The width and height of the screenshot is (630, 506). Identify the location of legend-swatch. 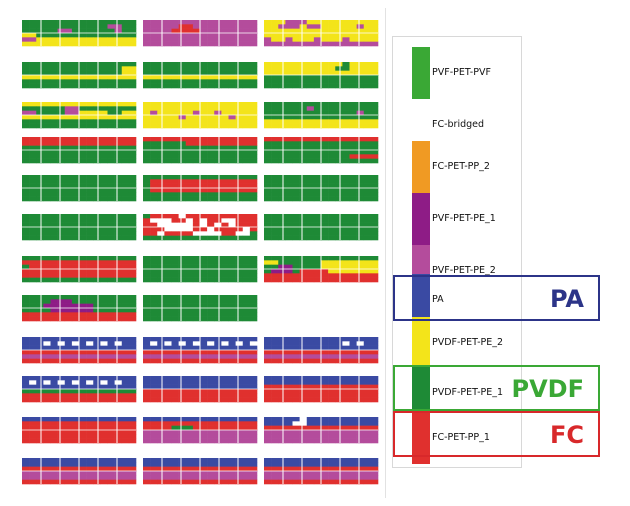
(421, 125).